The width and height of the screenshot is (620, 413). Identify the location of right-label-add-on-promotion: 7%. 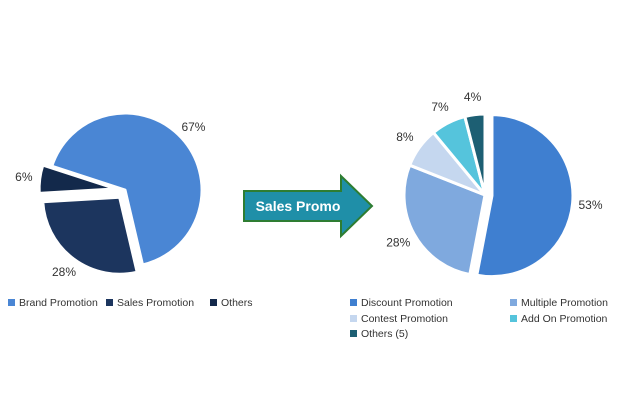
(440, 107).